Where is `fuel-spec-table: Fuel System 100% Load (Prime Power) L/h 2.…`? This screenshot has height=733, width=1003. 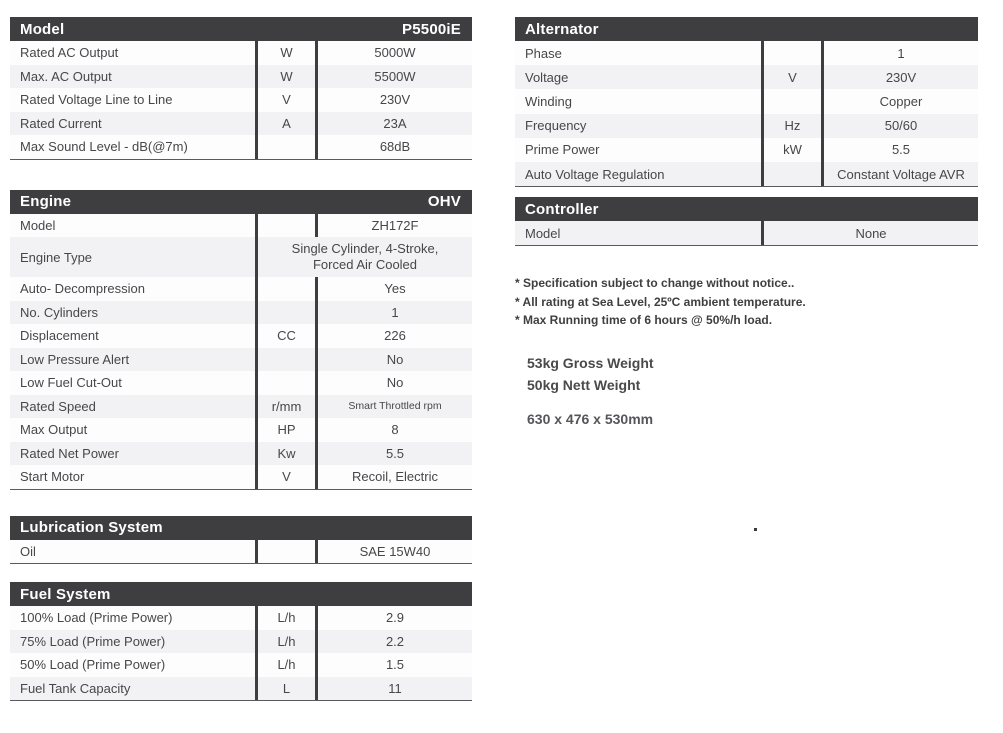
fuel-spec-table: Fuel System 100% Load (Prime Power) L/h 2.… is located at coordinates (241, 641).